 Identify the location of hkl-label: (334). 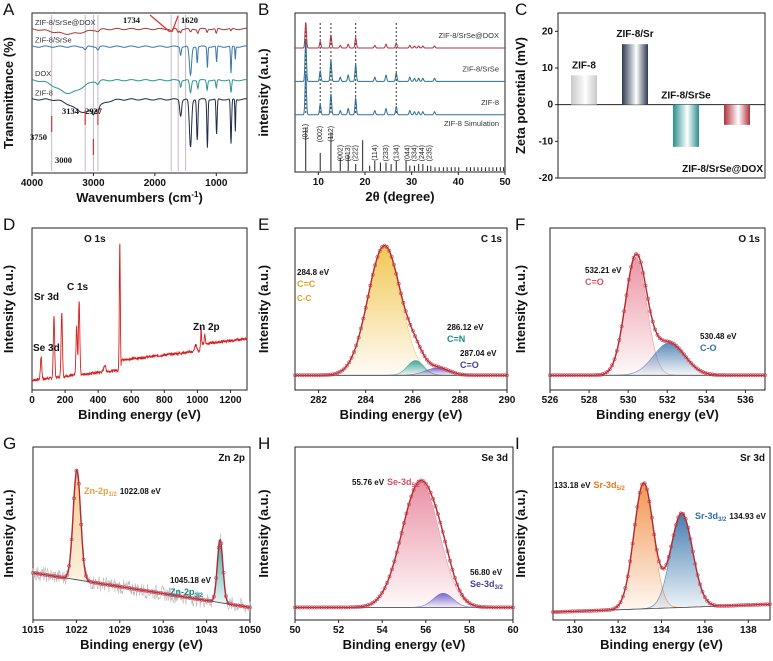
(414, 153).